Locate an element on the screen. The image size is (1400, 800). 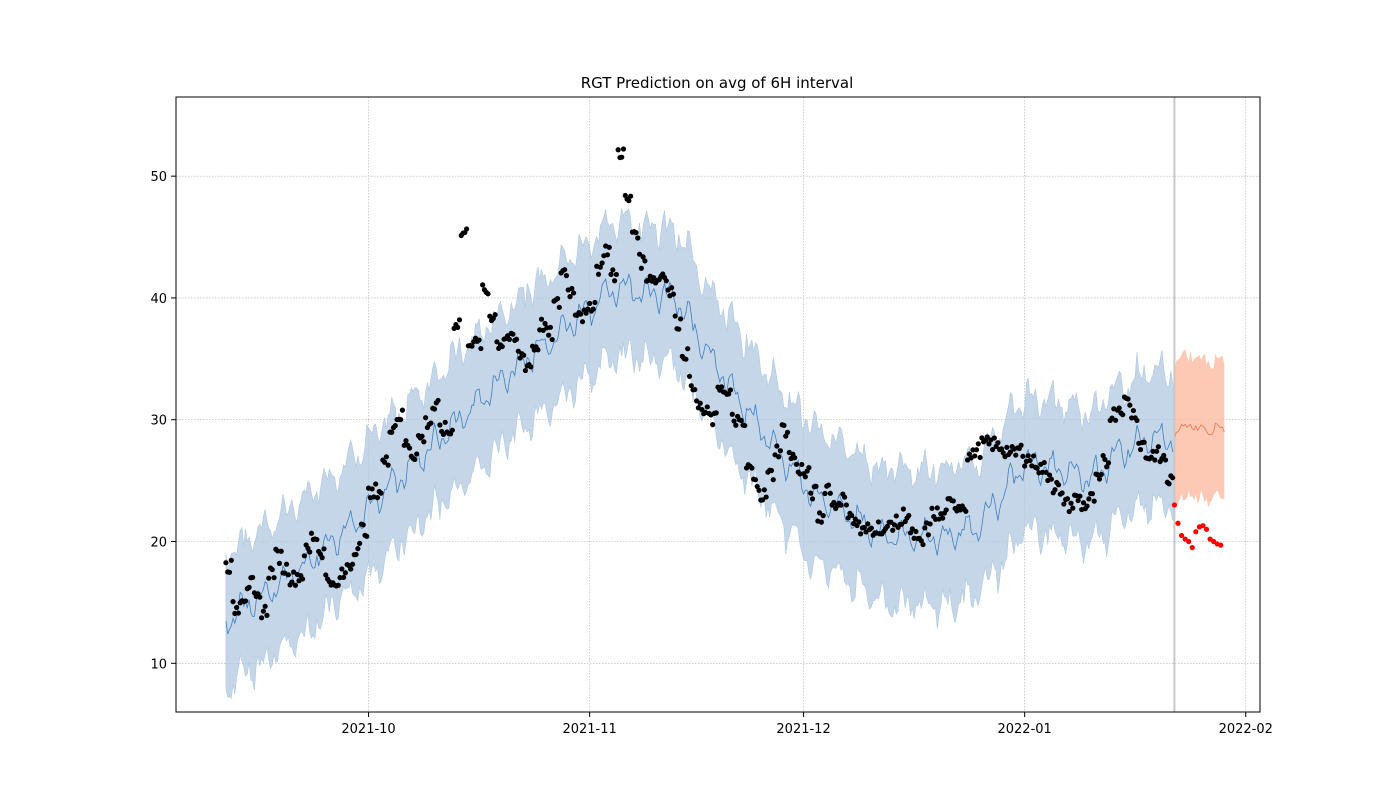
y-tick-label: 40 is located at coordinates (158, 299).